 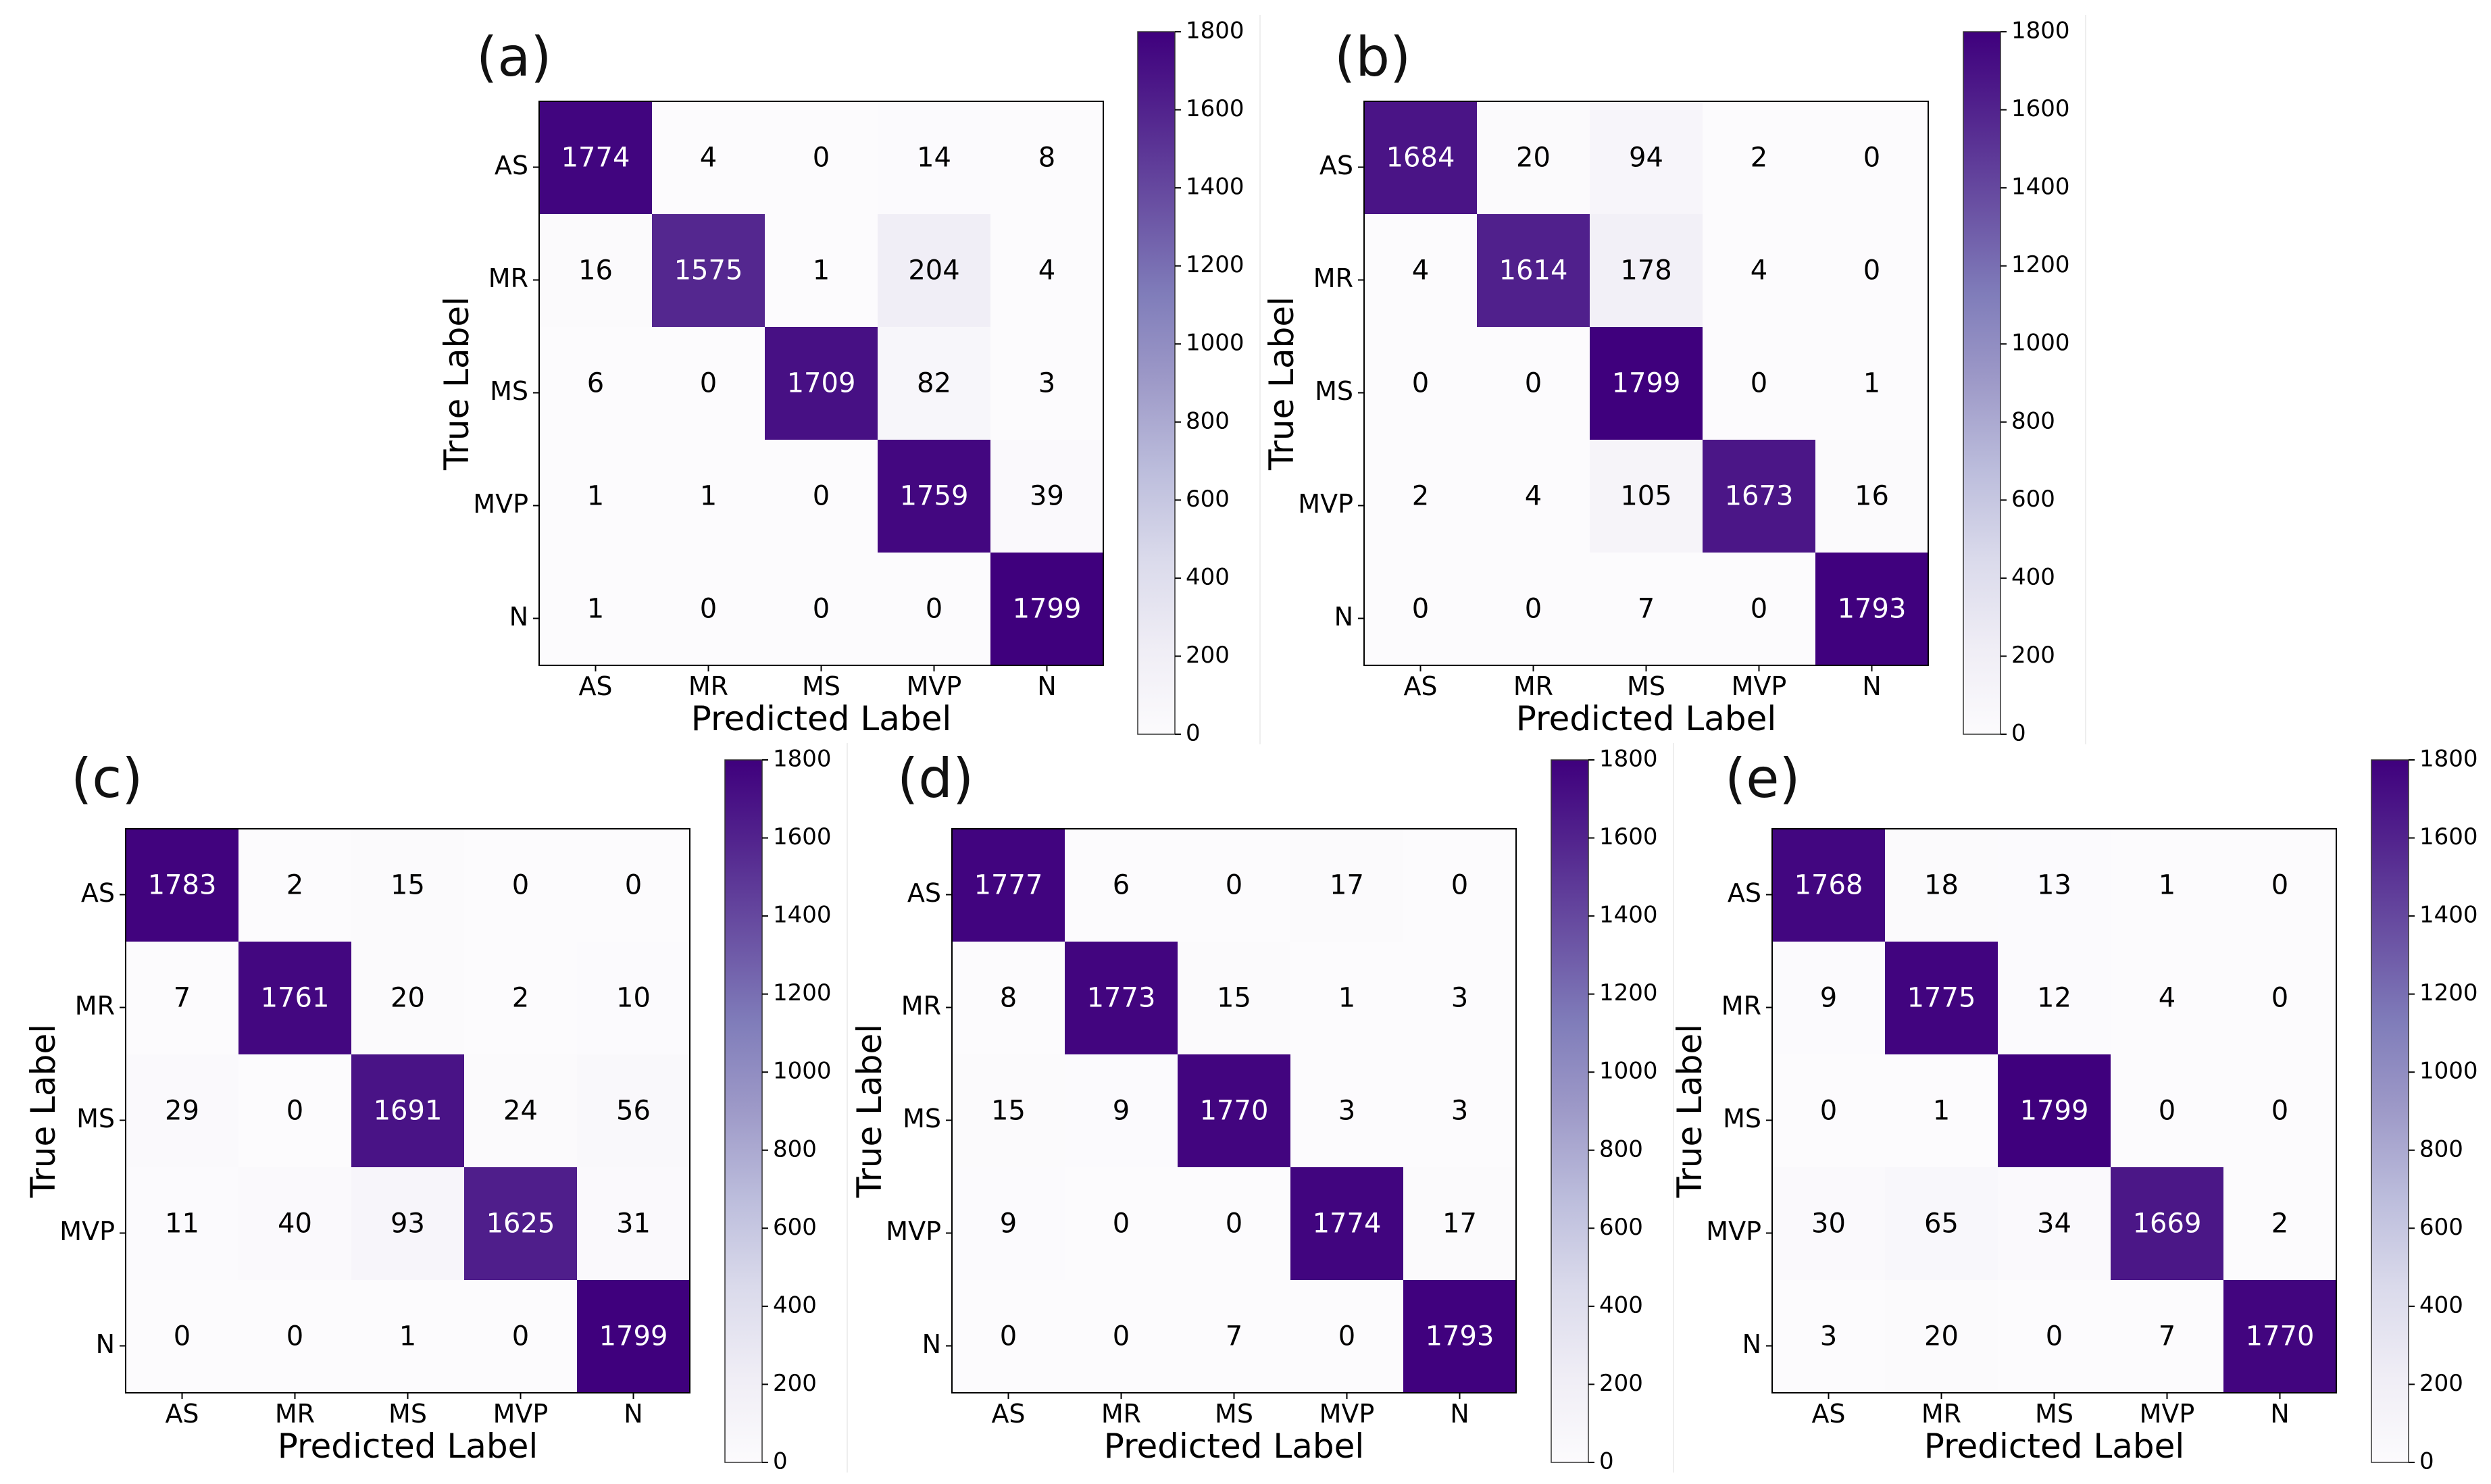 I want to click on cell-value-label: 1783, so click(x=183, y=885).